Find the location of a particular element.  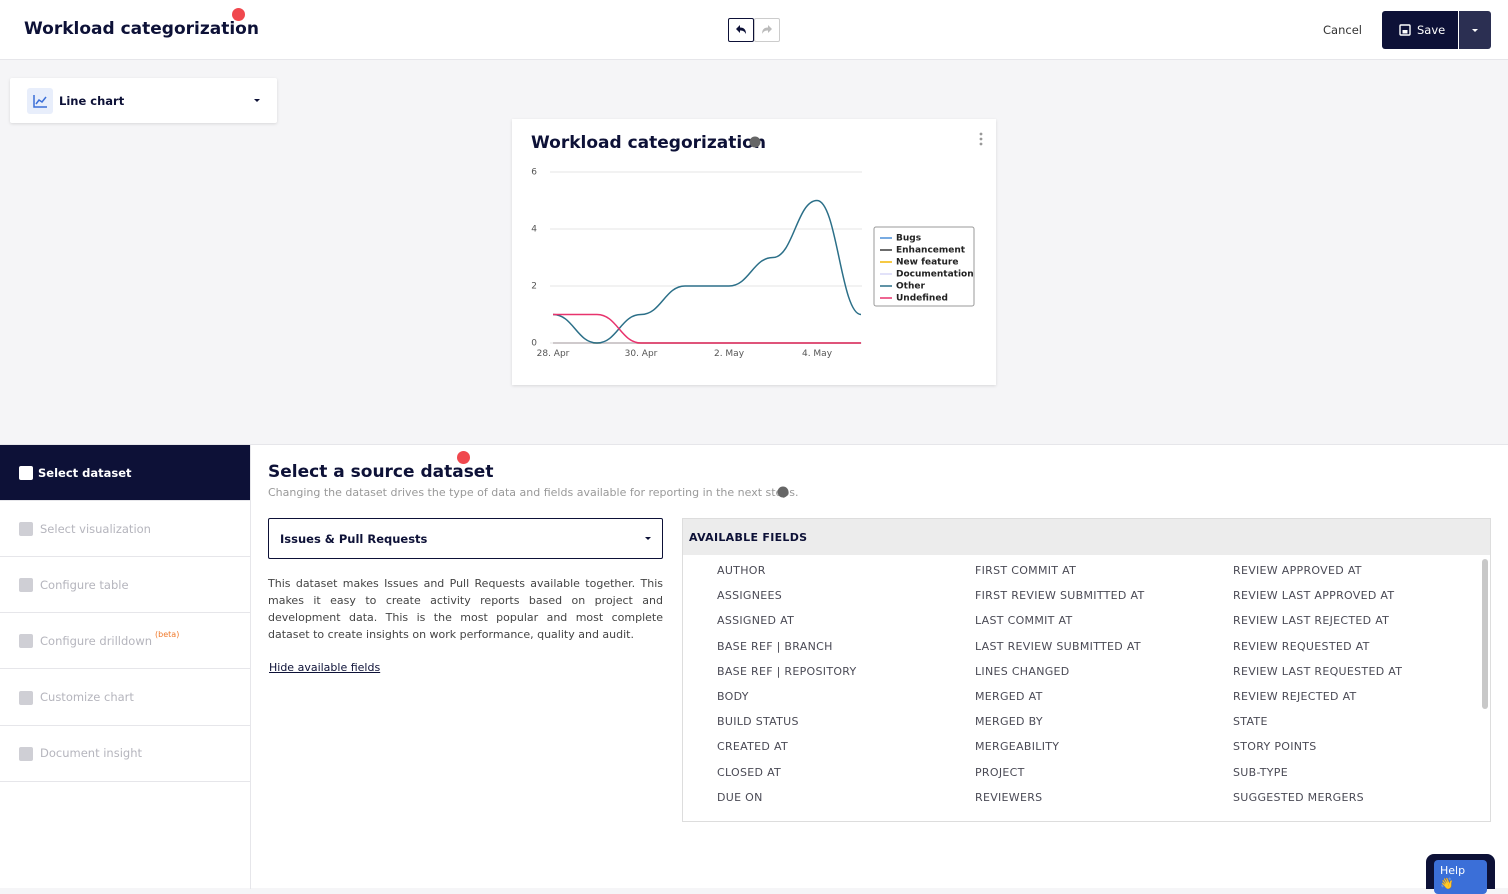

step-label: Configure table is located at coordinates (84, 584).